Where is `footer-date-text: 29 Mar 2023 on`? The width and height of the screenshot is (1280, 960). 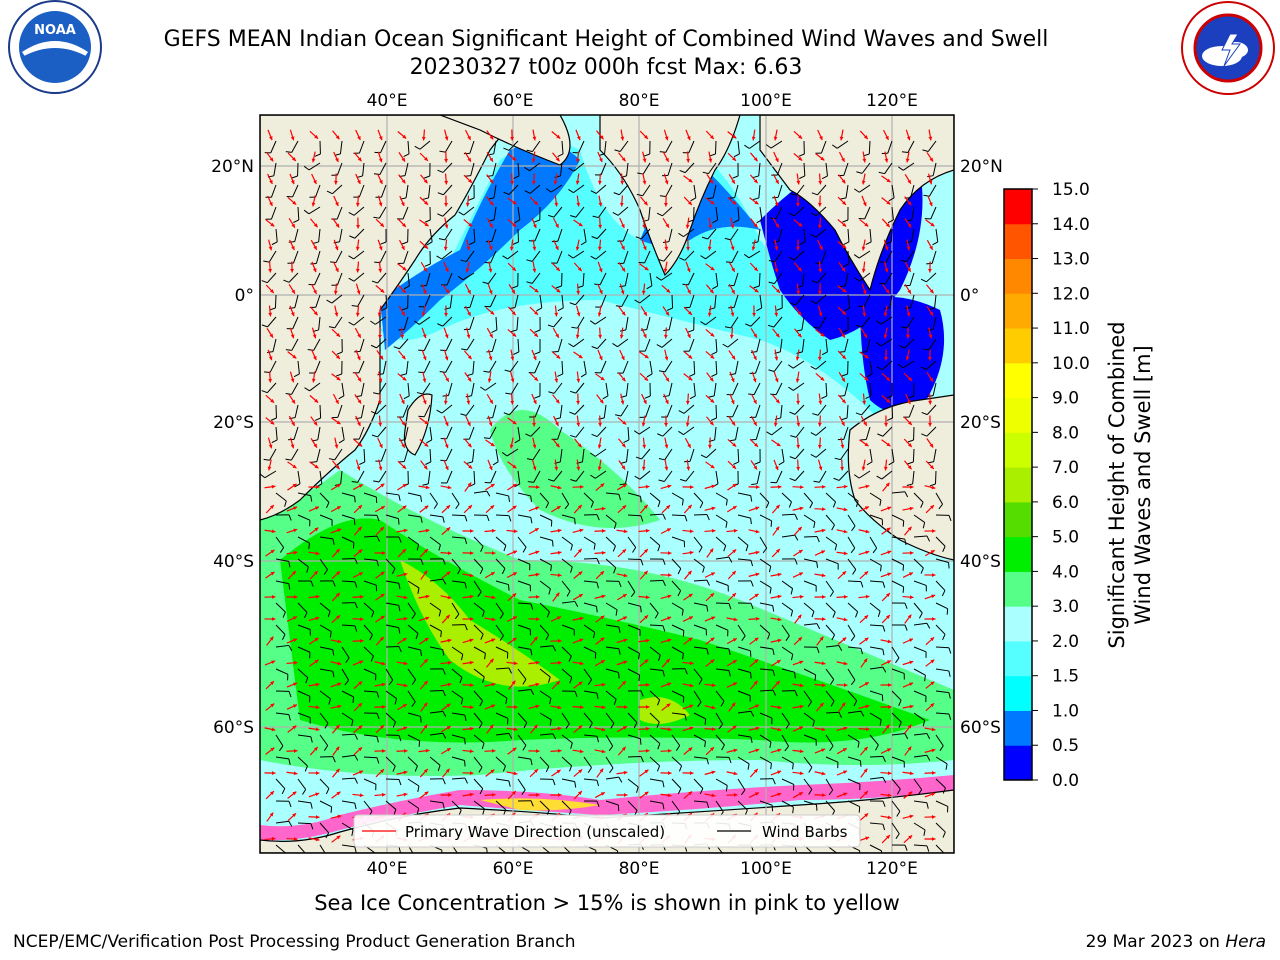
footer-date-text: 29 Mar 2023 on is located at coordinates (1155, 942).